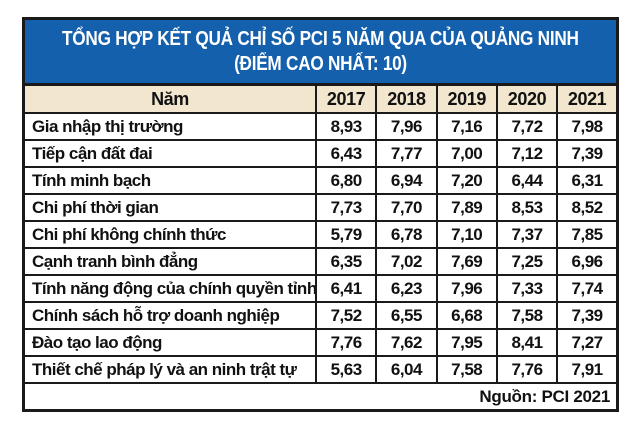 The width and height of the screenshot is (640, 426). Describe the element at coordinates (346, 126) in the screenshot. I see `score-cell: 8,93` at that location.